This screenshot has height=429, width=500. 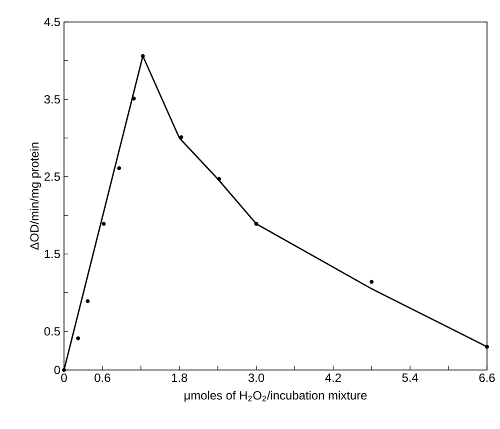 I want to click on y-axis-title: ΔOD/min/mg protein, so click(x=36, y=196).